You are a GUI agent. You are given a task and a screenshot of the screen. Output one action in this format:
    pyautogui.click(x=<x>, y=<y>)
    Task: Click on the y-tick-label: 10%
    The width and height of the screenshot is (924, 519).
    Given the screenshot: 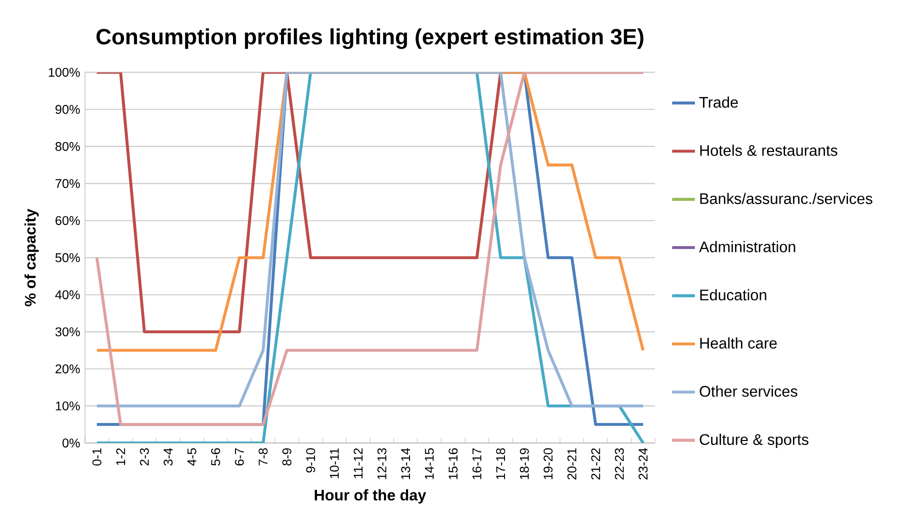 What is the action you would take?
    pyautogui.click(x=68, y=405)
    